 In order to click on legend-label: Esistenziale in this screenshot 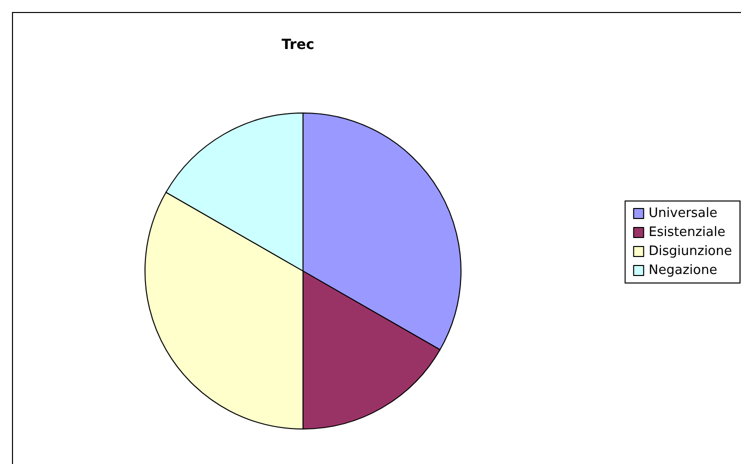, I will do `click(687, 232)`.